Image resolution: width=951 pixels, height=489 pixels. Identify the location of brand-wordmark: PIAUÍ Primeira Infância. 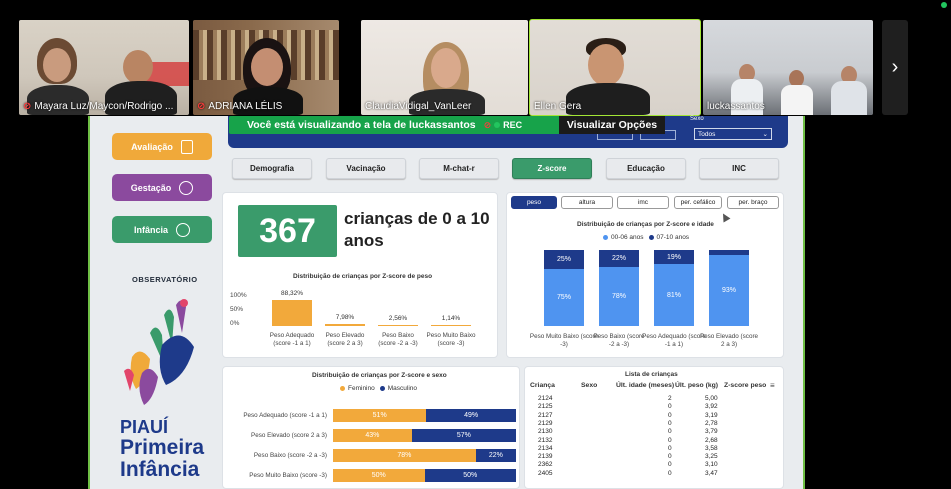
(162, 449).